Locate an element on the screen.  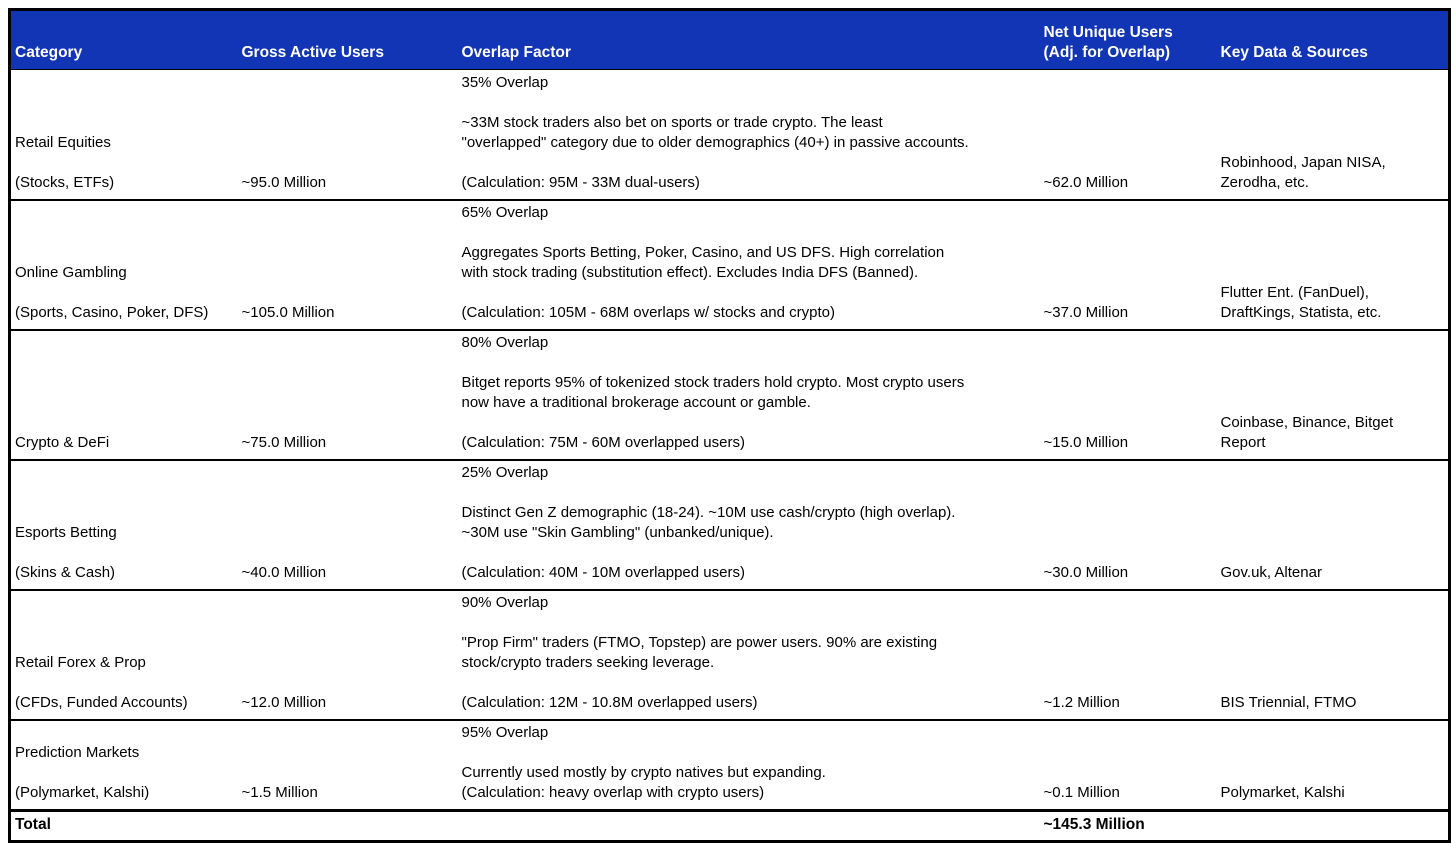
total-label: Total is located at coordinates (33, 824).